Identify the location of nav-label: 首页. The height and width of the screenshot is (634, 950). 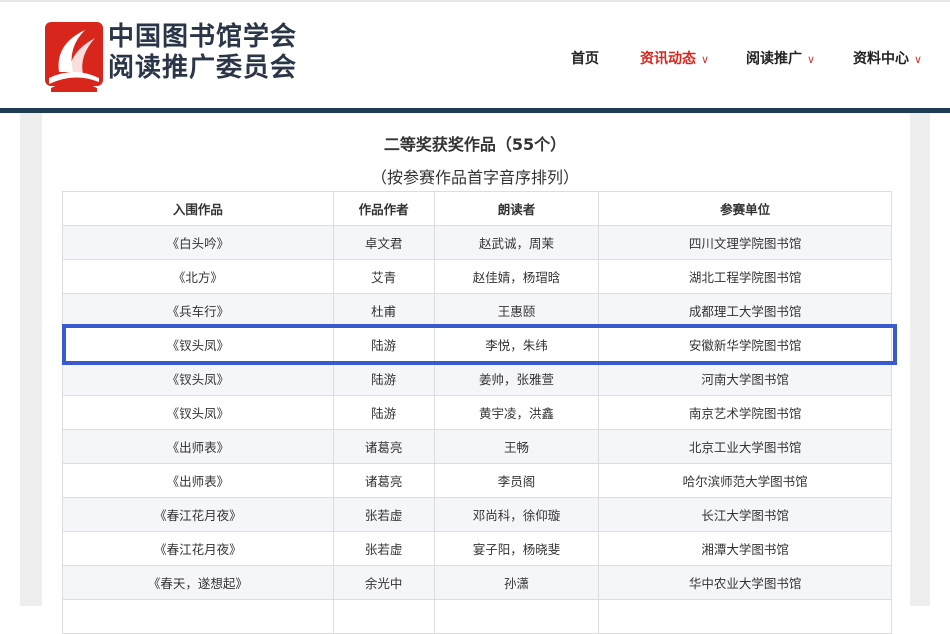
(585, 59).